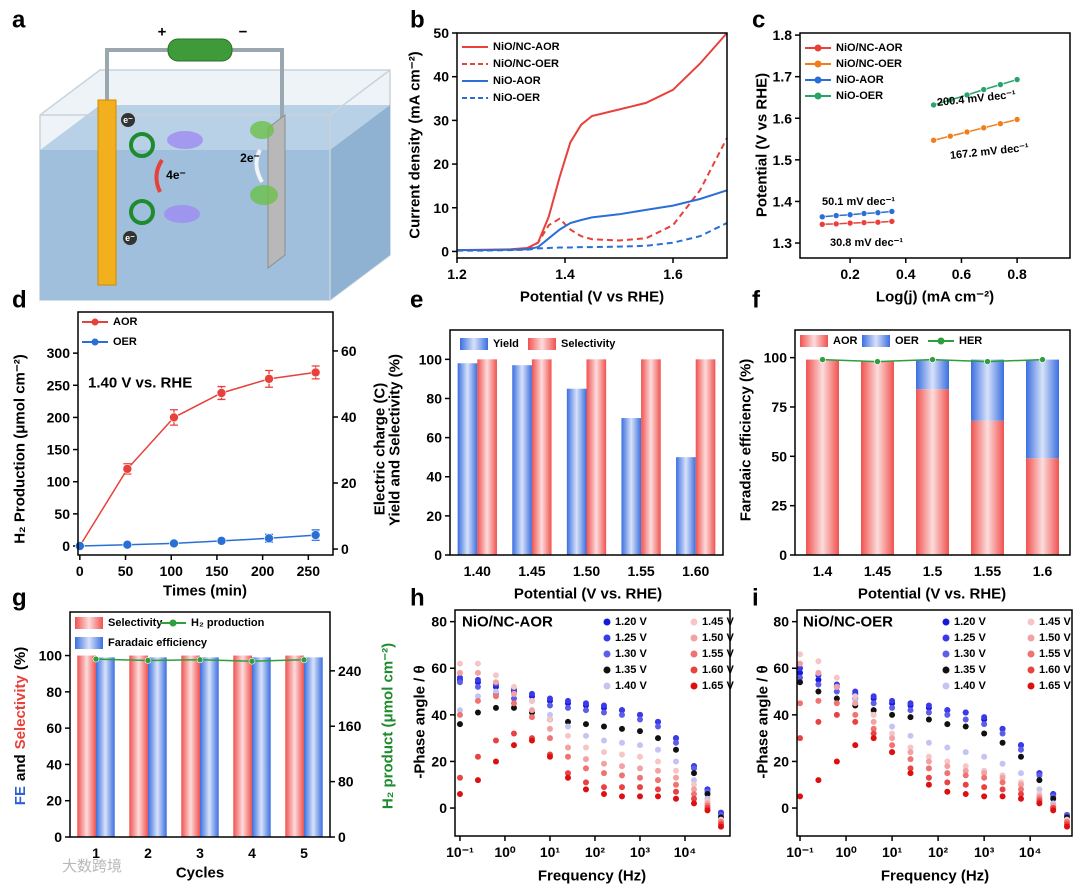  What do you see at coordinates (586, 571) in the screenshot?
I see `x-tick-label: 1.50` at bounding box center [586, 571].